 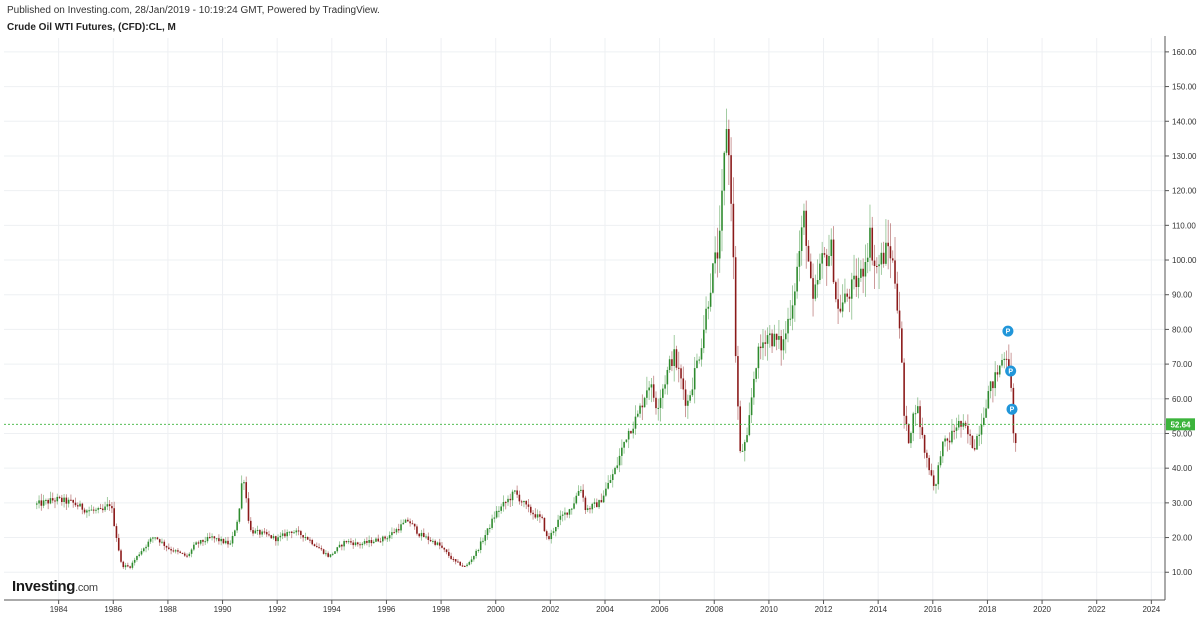 I want to click on investing-logo: Investing.com, so click(x=55, y=586).